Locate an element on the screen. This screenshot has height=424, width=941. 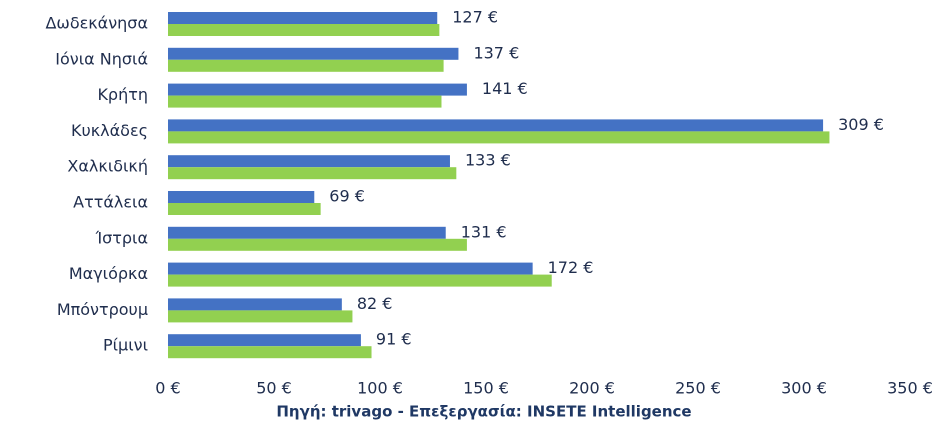
y-tick-label: Ίστρια is located at coordinates (121, 237).